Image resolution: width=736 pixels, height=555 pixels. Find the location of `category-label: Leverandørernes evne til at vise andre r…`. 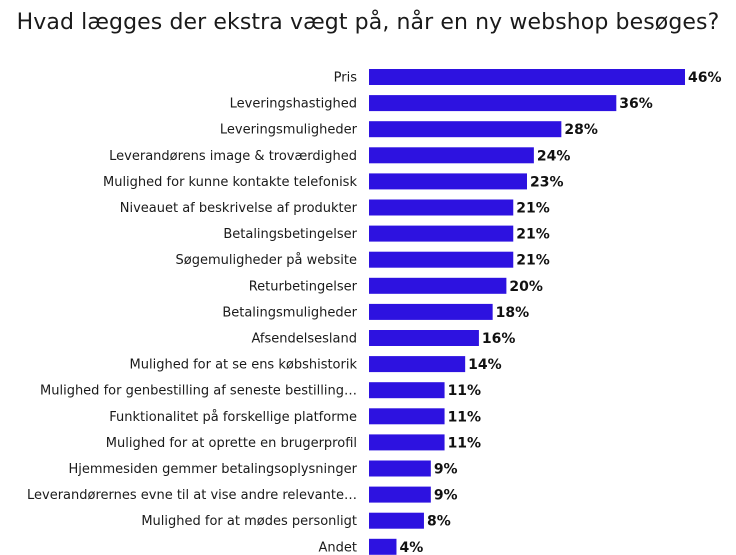

category-label: Leverandørernes evne til at vise andre r… is located at coordinates (192, 495).